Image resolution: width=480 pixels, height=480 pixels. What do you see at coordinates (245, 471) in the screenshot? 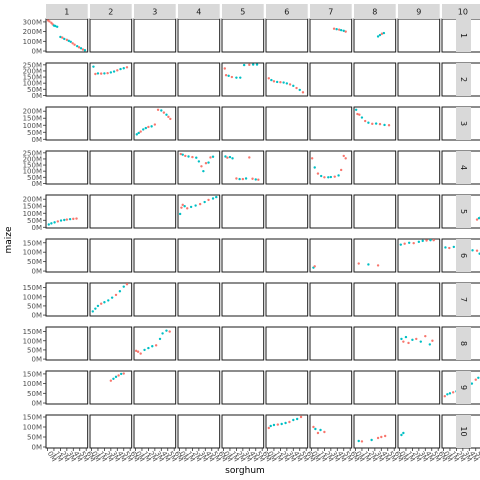
I see `x-axis-title: sorghum` at bounding box center [245, 471].